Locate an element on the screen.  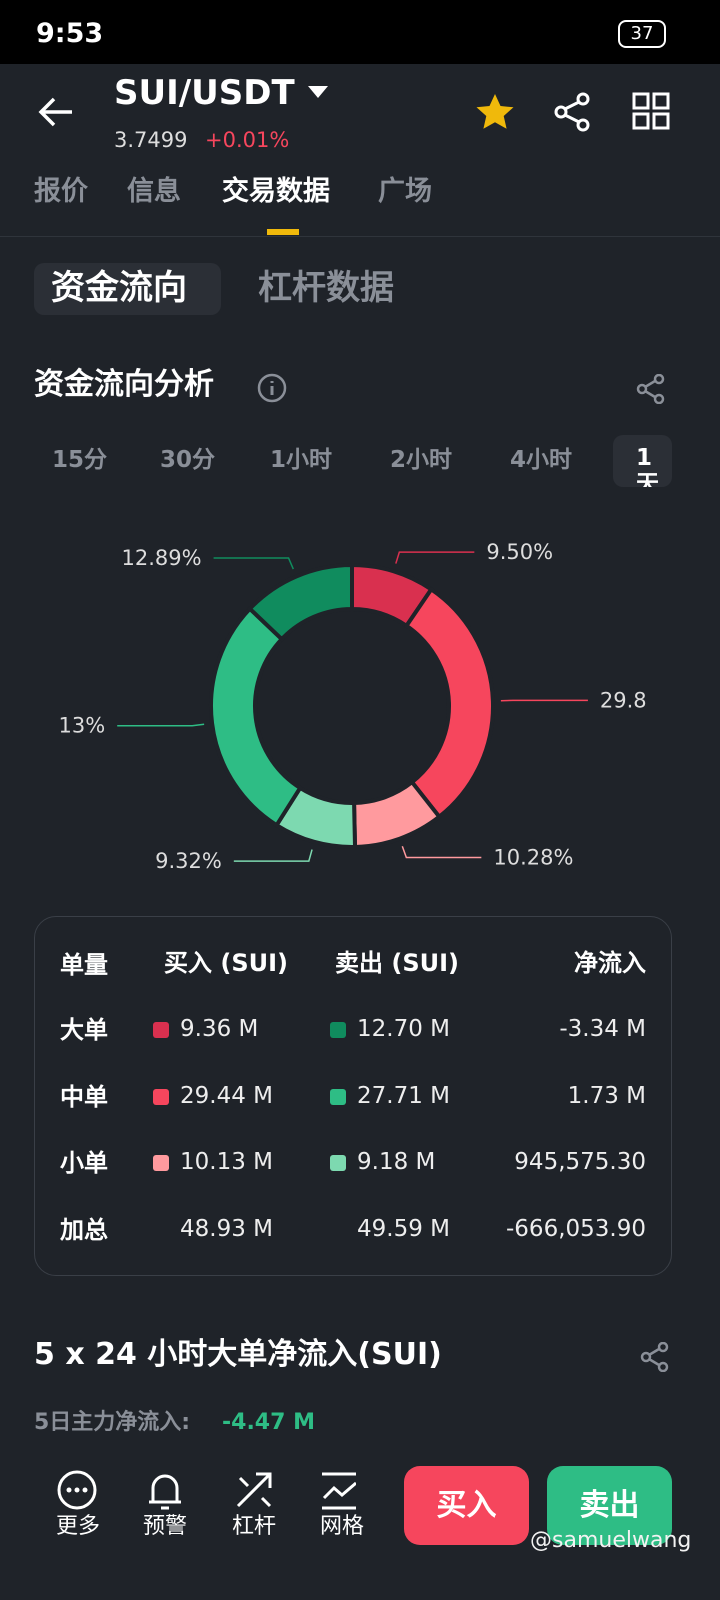
net-value: 1.73 M is located at coordinates (606, 1095).